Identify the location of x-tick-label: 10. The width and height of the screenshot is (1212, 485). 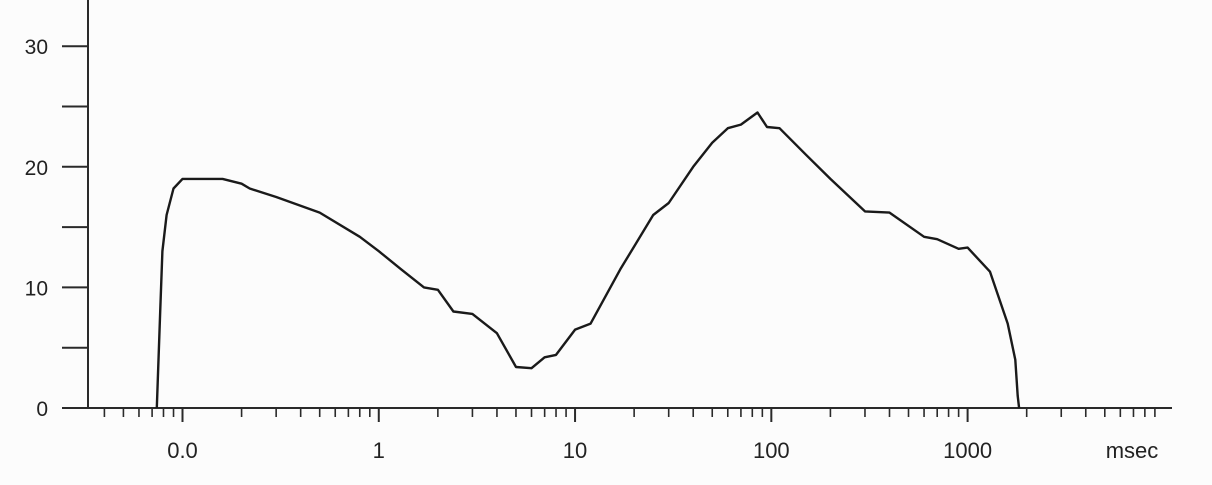
(575, 450).